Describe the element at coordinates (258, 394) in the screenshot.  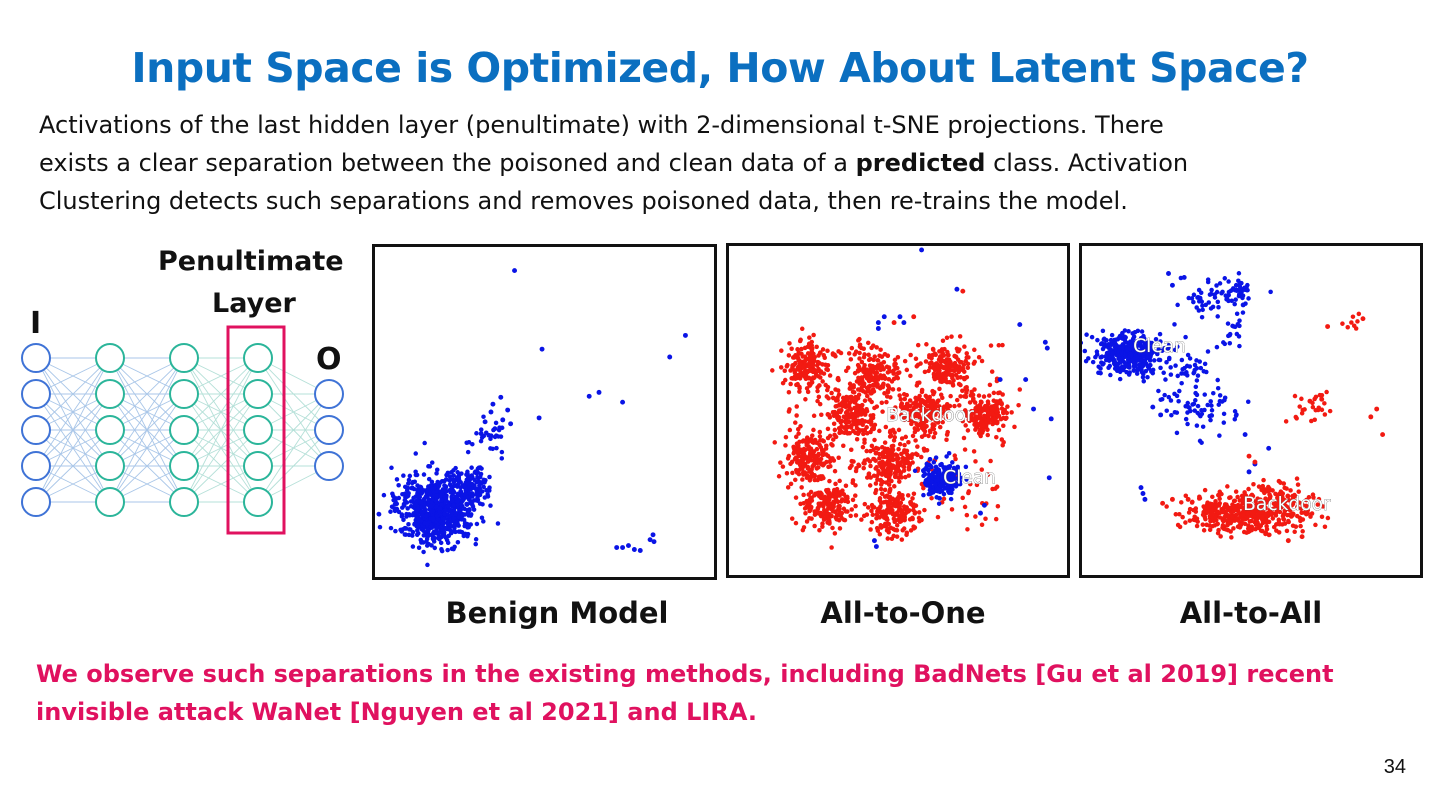
I see `neuron-node` at that location.